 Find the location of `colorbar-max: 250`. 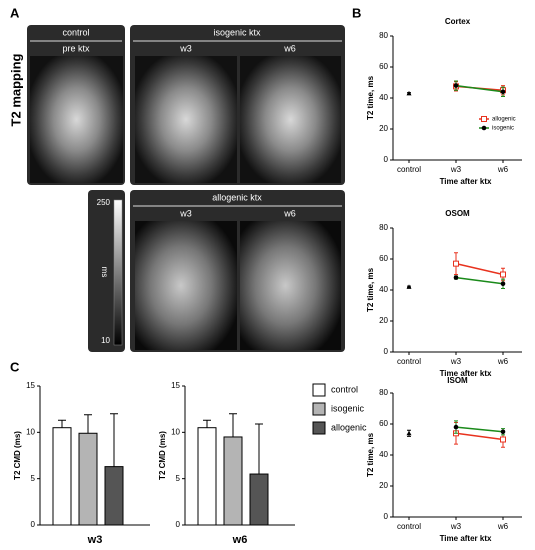

colorbar-max: 250 is located at coordinates (104, 202).